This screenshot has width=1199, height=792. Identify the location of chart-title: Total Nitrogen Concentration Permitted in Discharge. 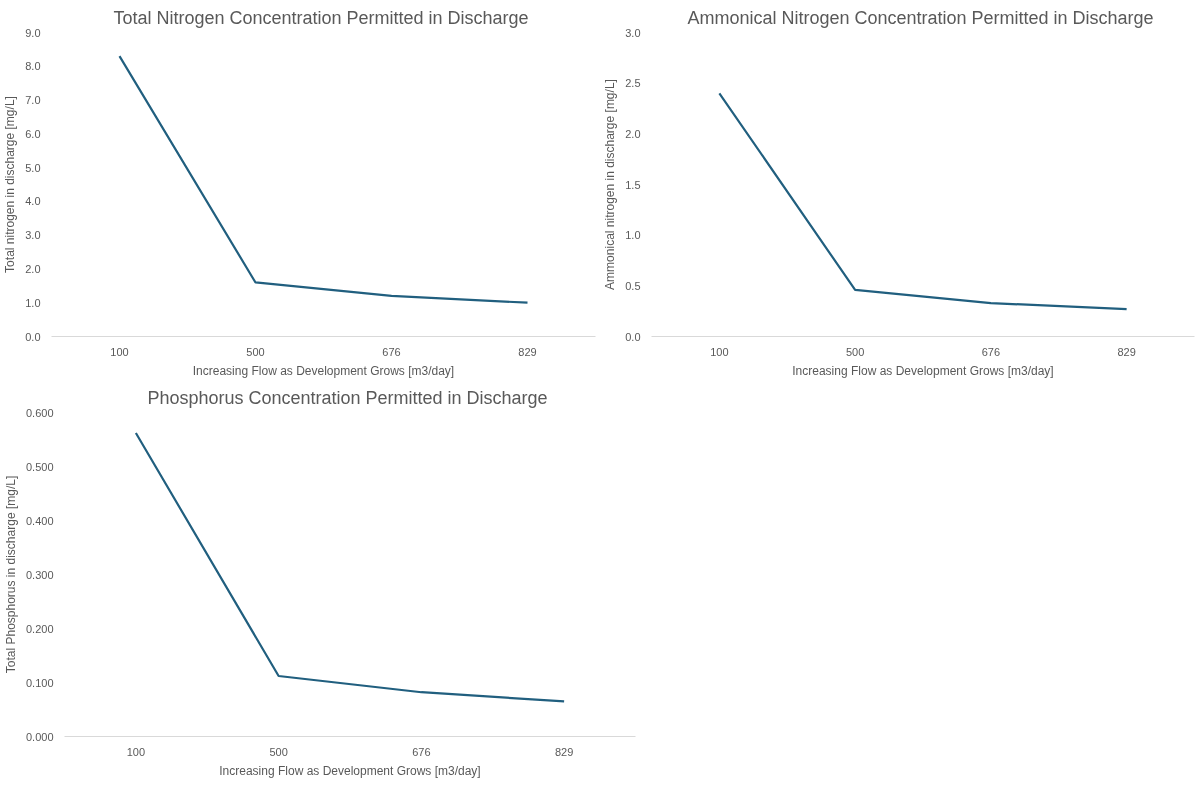
(321, 17).